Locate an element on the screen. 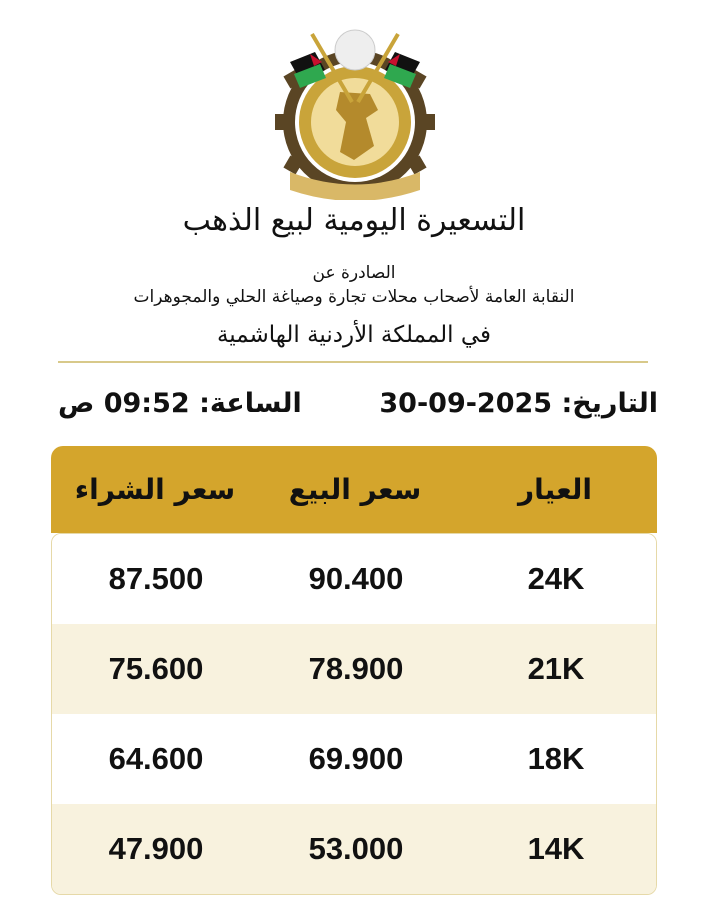  divider is located at coordinates (353, 362).